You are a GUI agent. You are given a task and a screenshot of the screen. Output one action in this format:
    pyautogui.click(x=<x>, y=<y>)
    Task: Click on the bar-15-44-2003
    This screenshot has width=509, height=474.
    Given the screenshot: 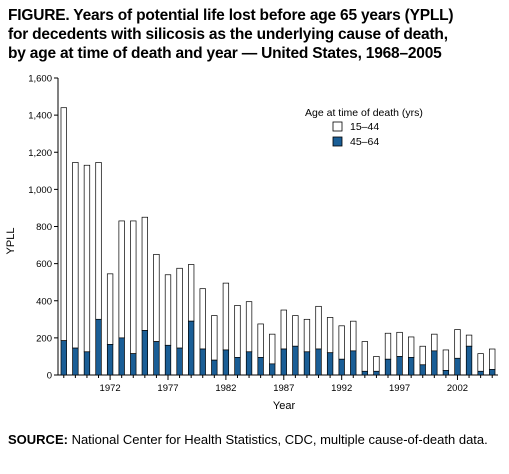 What is the action you would take?
    pyautogui.click(x=469, y=340)
    